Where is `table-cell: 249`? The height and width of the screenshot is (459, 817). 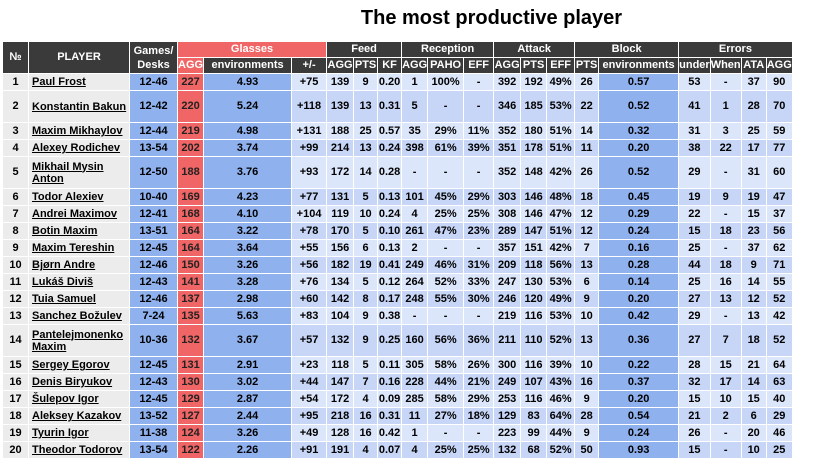 table-cell: 249 is located at coordinates (415, 265).